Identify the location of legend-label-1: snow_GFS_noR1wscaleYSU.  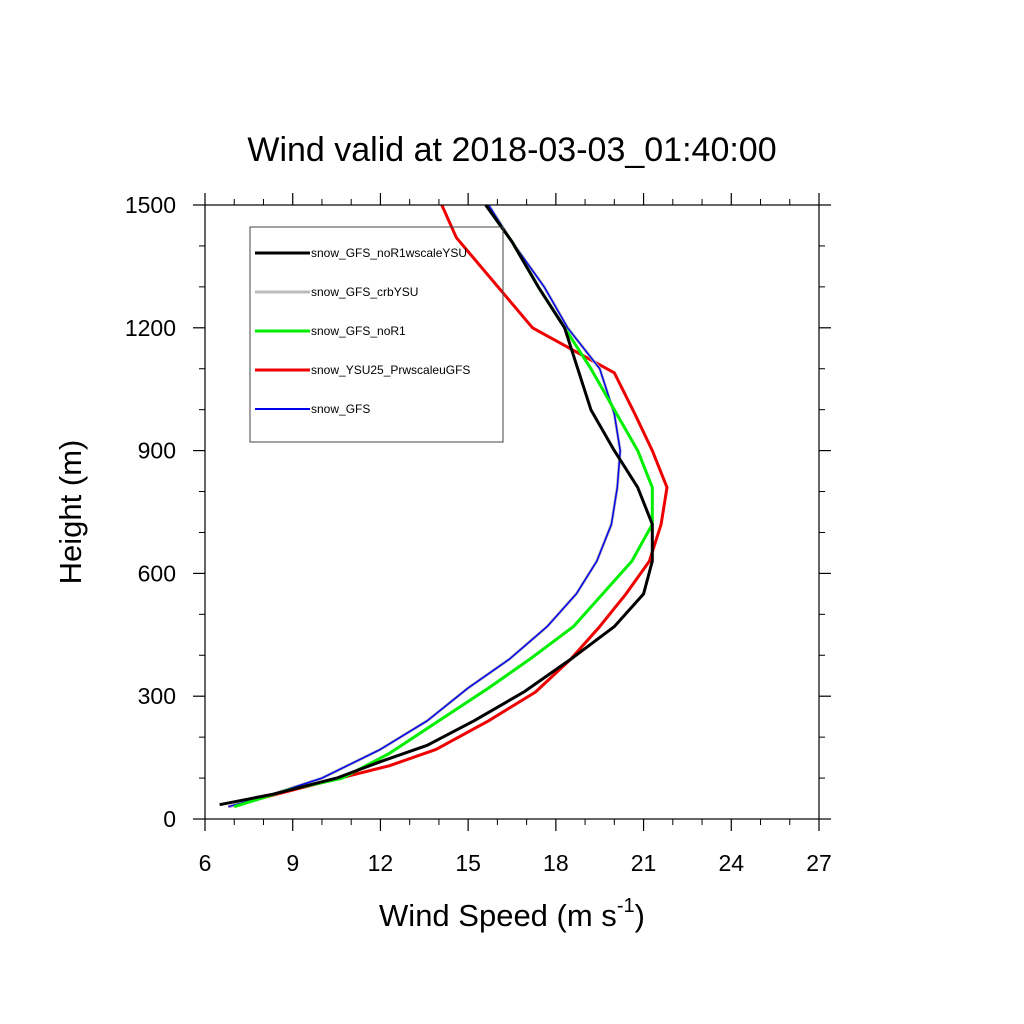
(389, 253).